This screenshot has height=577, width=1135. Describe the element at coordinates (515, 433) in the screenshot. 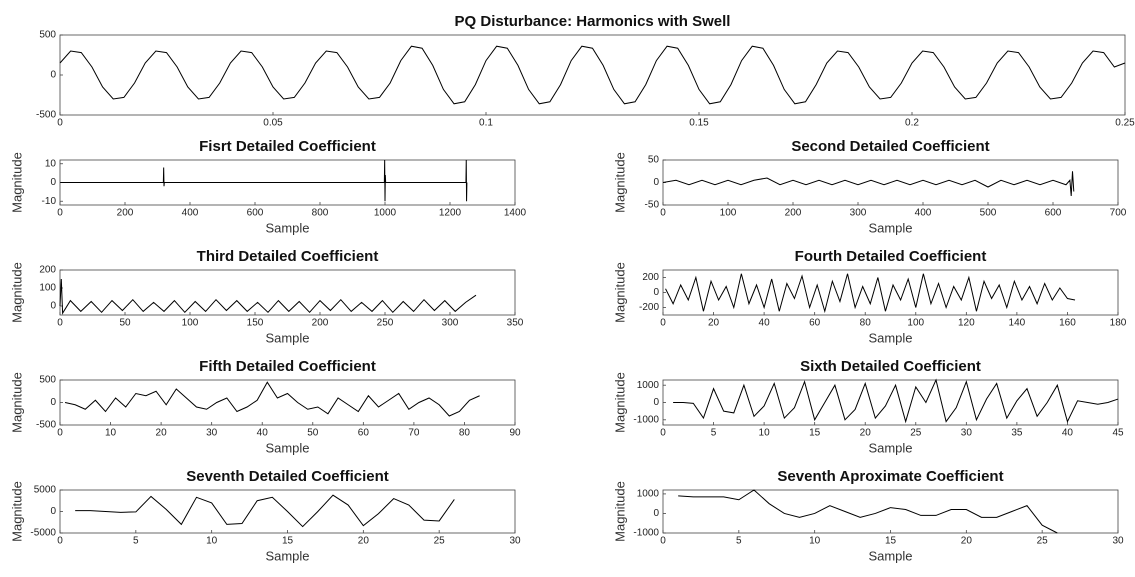

I see `x-tick-label: 90` at that location.